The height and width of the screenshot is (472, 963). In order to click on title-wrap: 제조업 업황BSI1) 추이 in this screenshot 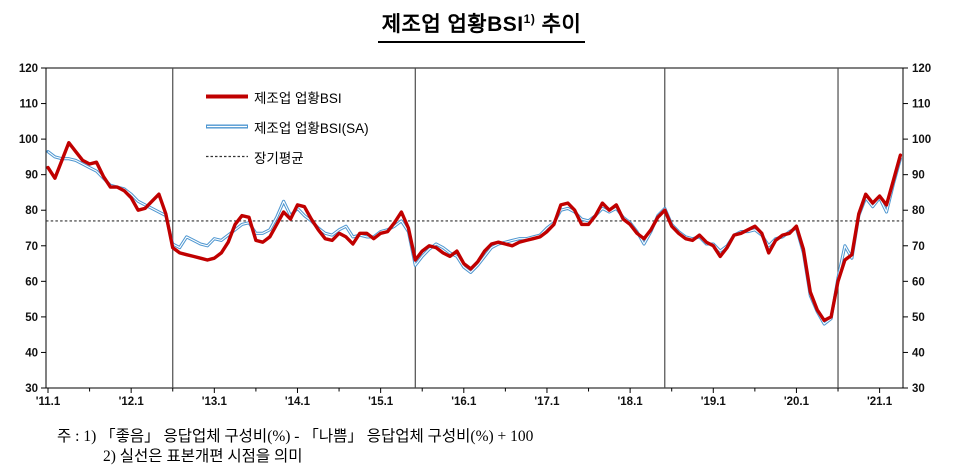, I will do `click(481, 25)`.